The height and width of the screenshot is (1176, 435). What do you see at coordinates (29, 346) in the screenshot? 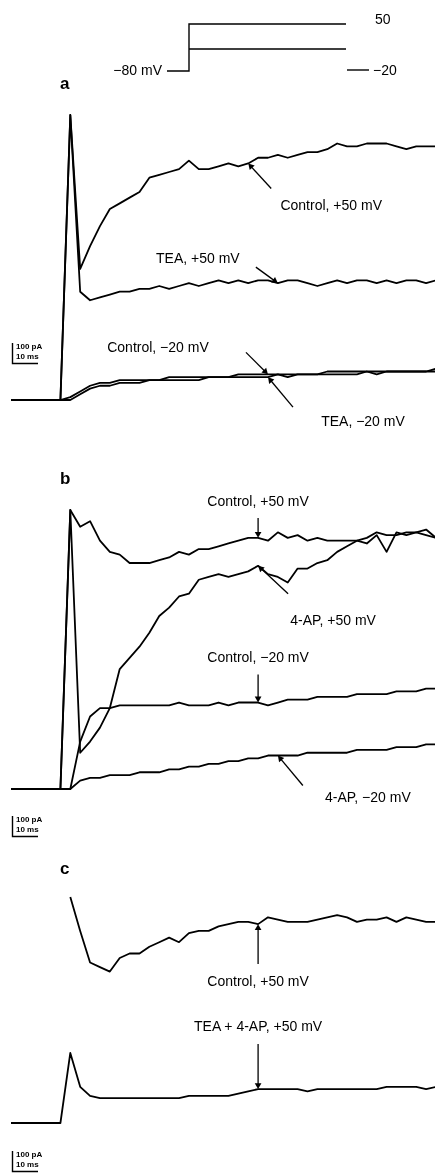
I see `annotation: 100 pA` at bounding box center [29, 346].